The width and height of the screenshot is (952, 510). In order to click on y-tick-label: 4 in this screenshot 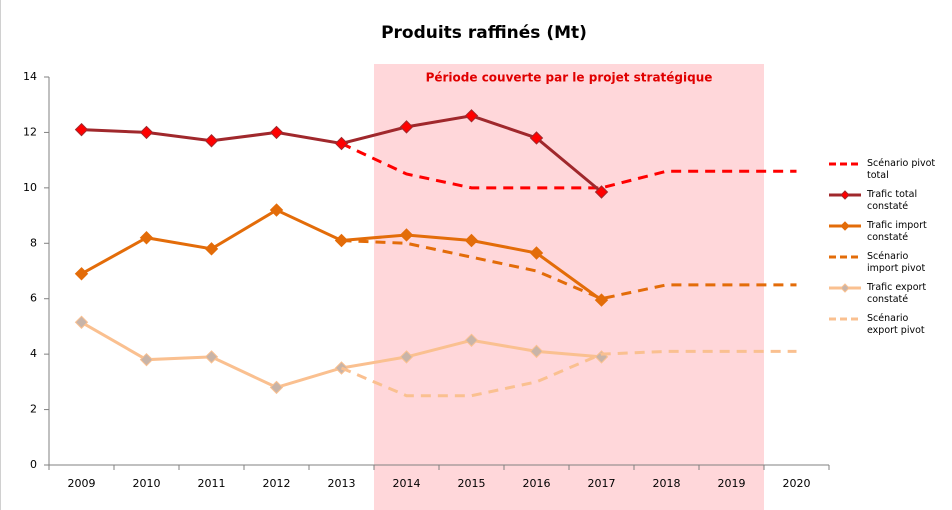, I will do `click(33, 353)`.